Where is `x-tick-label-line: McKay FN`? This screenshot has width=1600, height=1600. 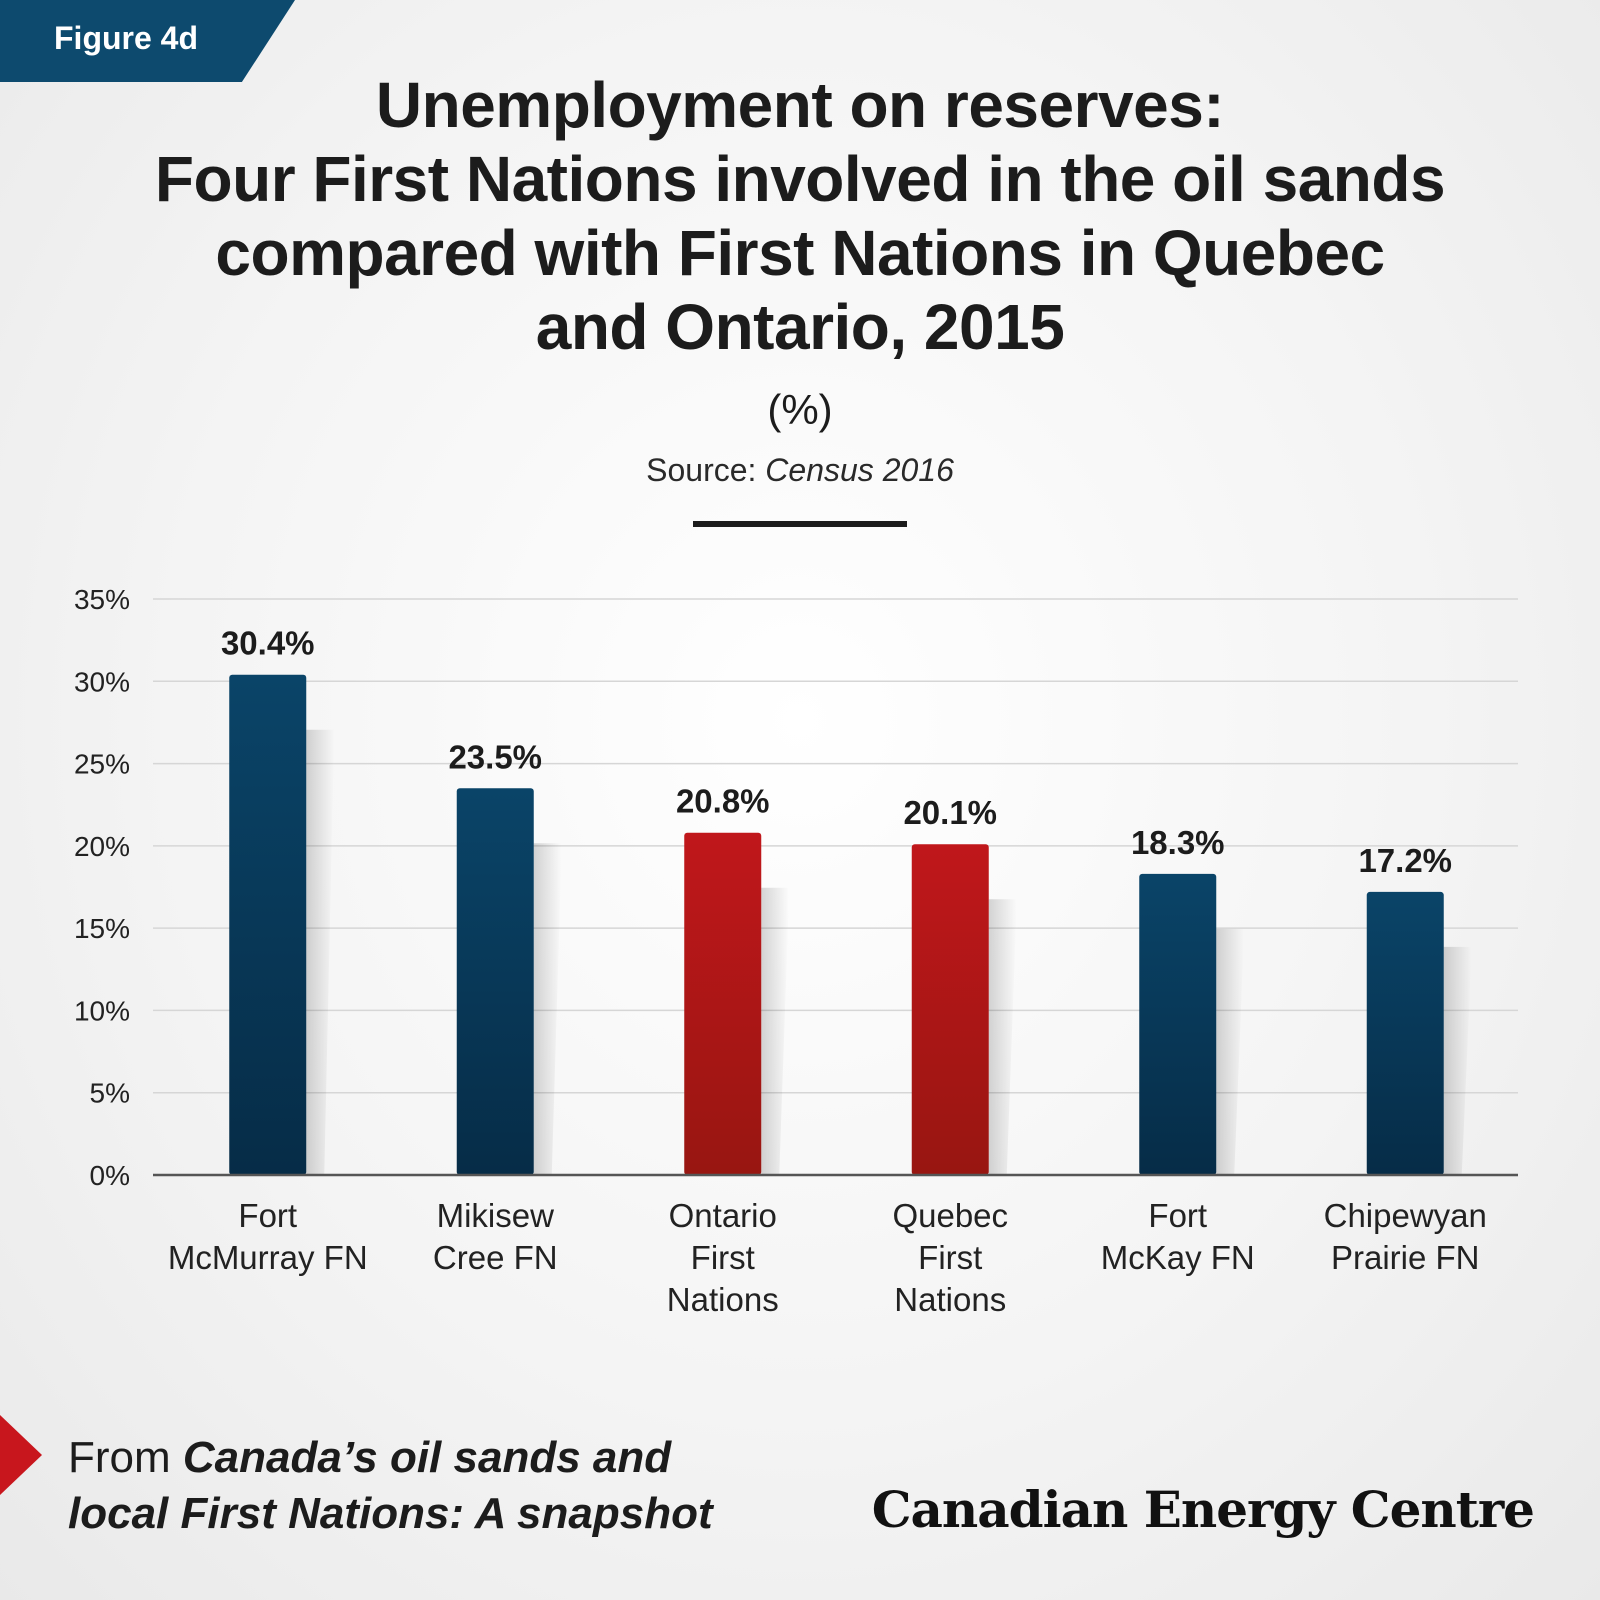
x-tick-label-line: McKay FN is located at coordinates (1178, 1257).